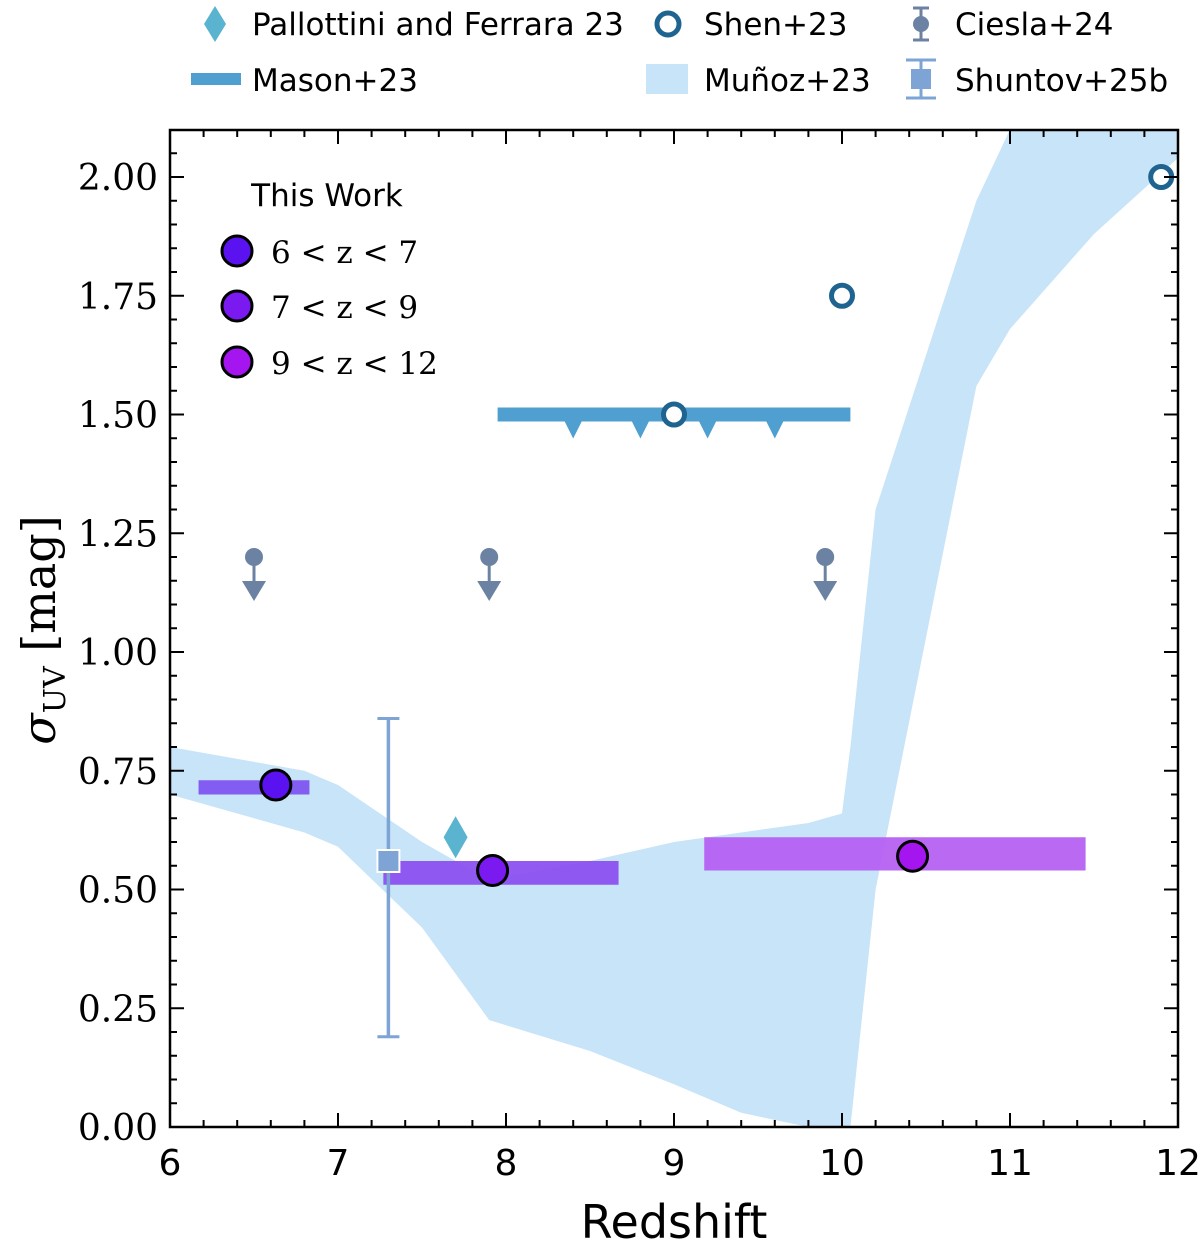 The width and height of the screenshot is (1200, 1243). What do you see at coordinates (354, 364) in the screenshot?
I see `inner-legend-label-9-12: 9 < z < 12` at bounding box center [354, 364].